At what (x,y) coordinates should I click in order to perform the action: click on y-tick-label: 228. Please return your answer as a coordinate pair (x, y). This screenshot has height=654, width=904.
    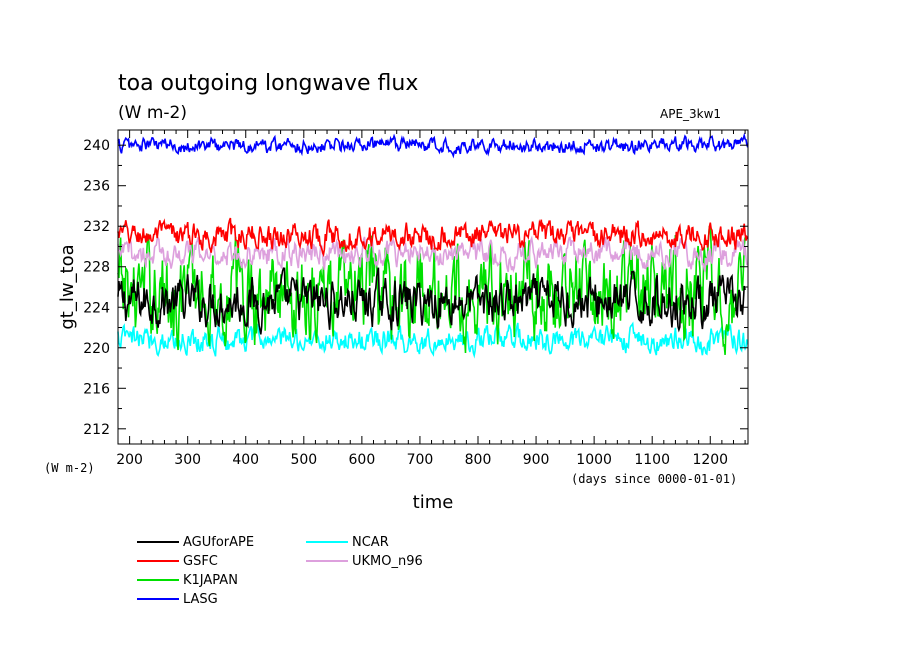
    Looking at the image, I should click on (96, 268).